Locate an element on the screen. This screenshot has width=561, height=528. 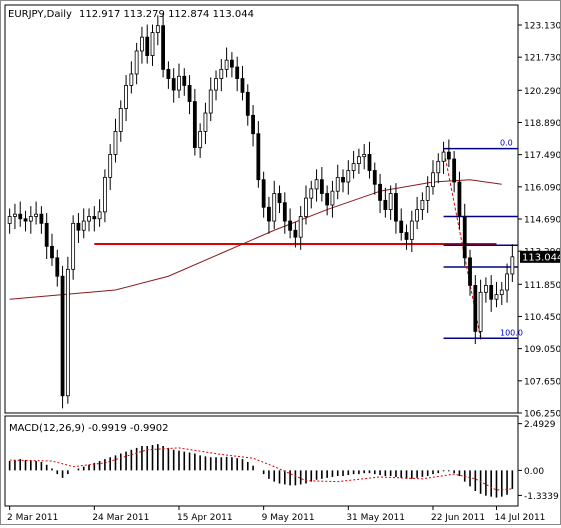
macd-histogram is located at coordinates (261, 471).